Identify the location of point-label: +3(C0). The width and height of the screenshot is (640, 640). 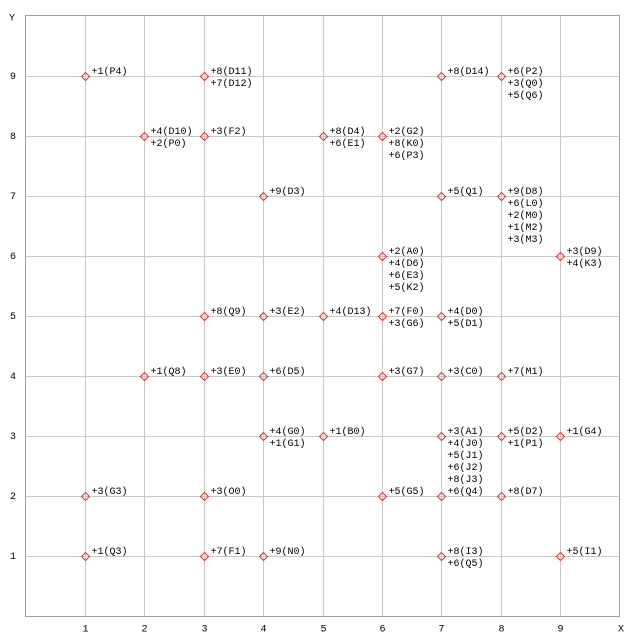
(466, 372).